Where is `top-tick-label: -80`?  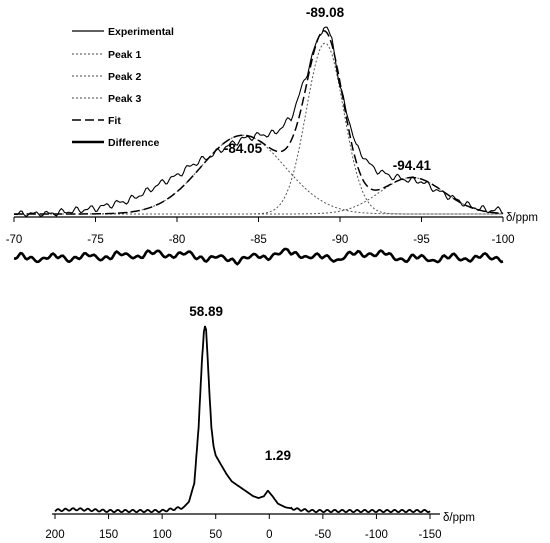 top-tick-label: -80 is located at coordinates (177, 240).